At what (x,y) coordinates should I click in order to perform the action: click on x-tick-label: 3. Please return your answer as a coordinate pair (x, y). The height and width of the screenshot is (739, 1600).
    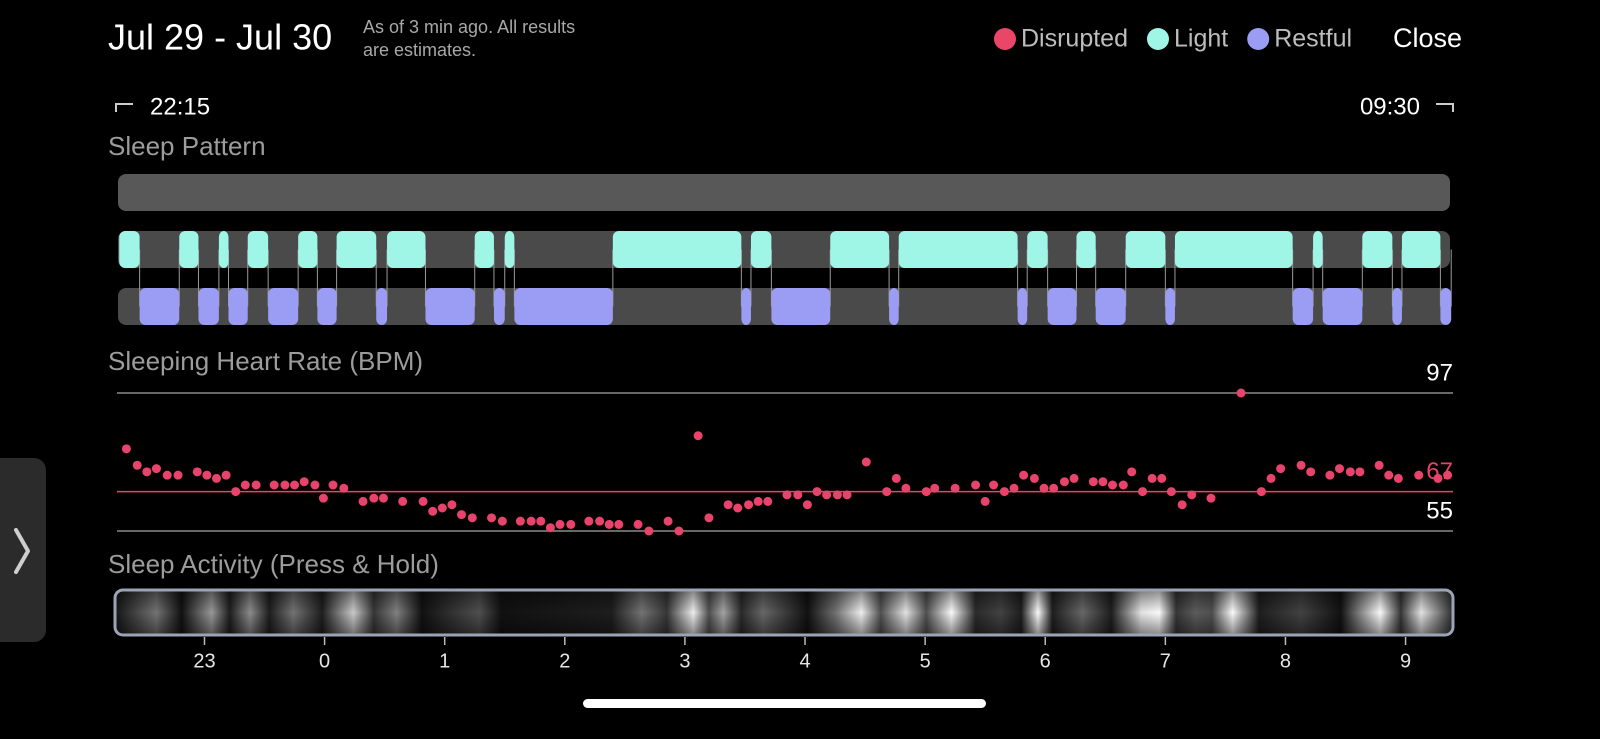
    Looking at the image, I should click on (684, 661).